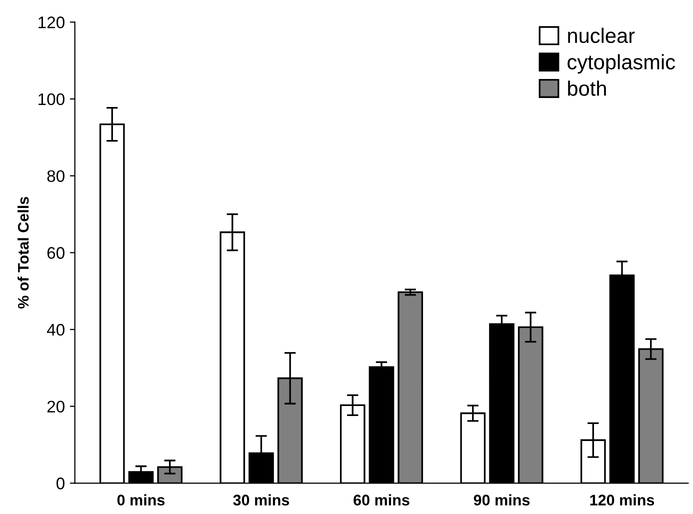  Describe the element at coordinates (587, 88) in the screenshot. I see `legend-label: both` at that location.